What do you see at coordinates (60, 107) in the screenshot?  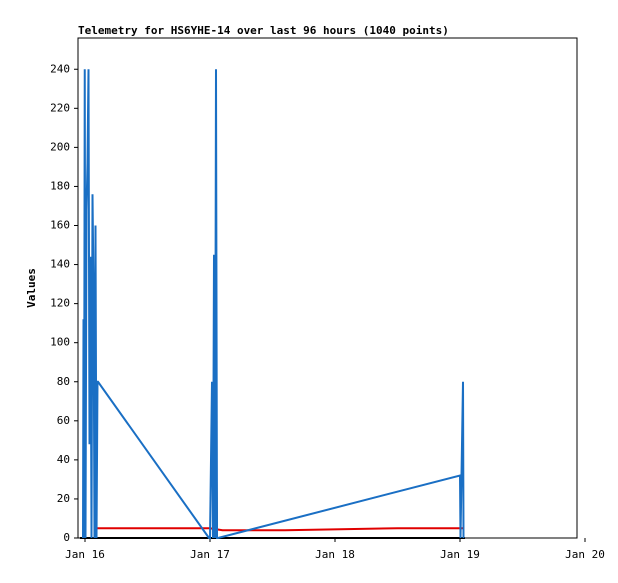 I see `y-tick-label: 220` at bounding box center [60, 107].